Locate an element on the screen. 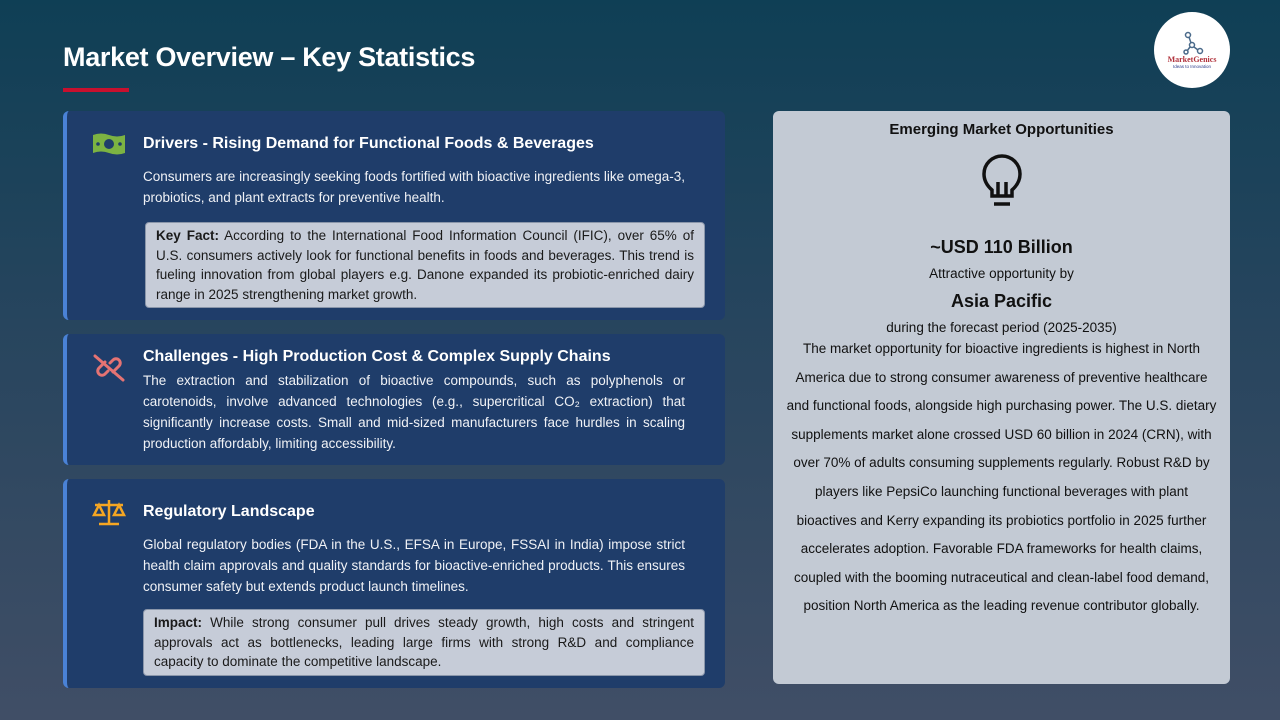  title-underline is located at coordinates (96, 90).